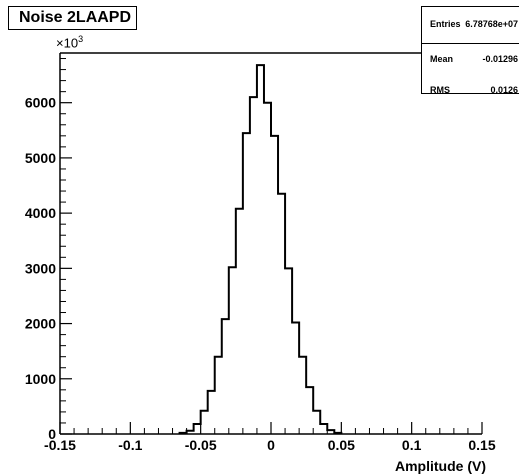  What do you see at coordinates (412, 445) in the screenshot?
I see `x-tick-label: 0.1` at bounding box center [412, 445].